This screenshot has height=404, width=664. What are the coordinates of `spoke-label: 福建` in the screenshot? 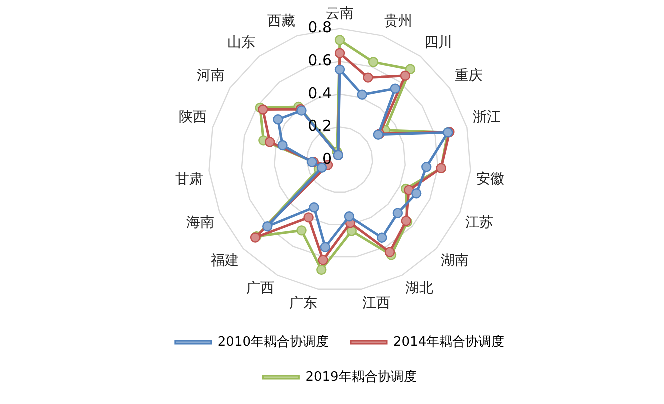 It's located at (225, 260).